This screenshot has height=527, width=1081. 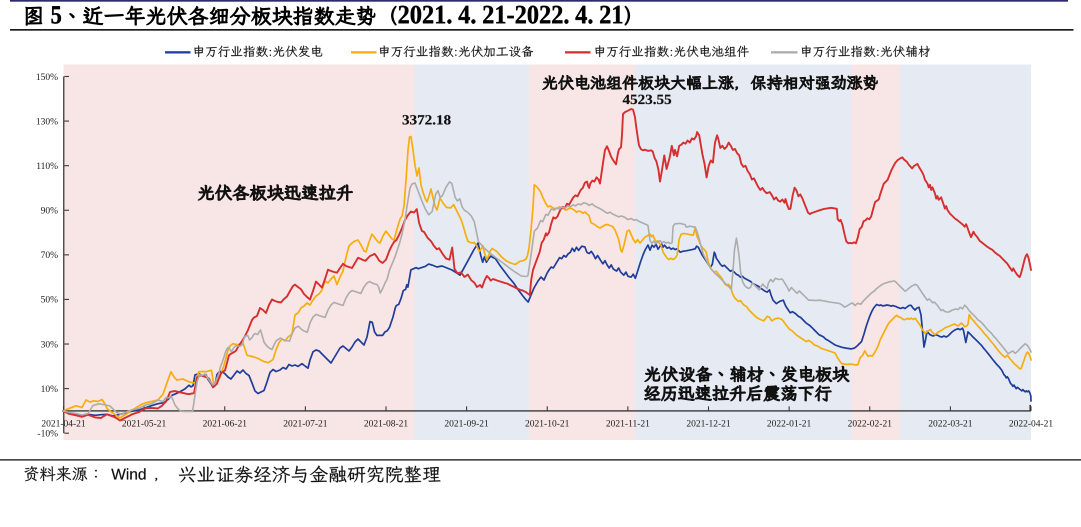 I want to click on svg-text: 2021-06-21, so click(x=225, y=425).